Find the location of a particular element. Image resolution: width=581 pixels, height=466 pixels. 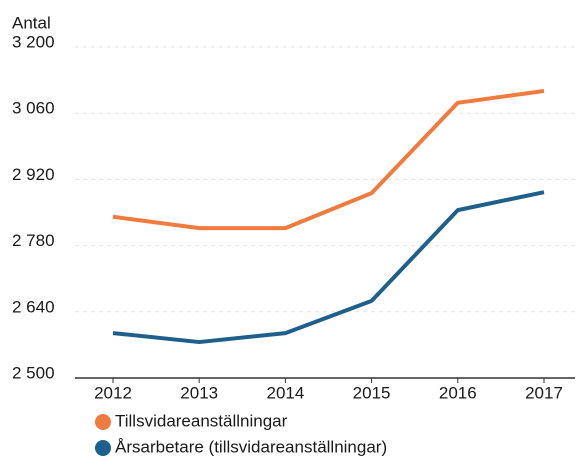

x-tick-label: 2015 is located at coordinates (372, 392).